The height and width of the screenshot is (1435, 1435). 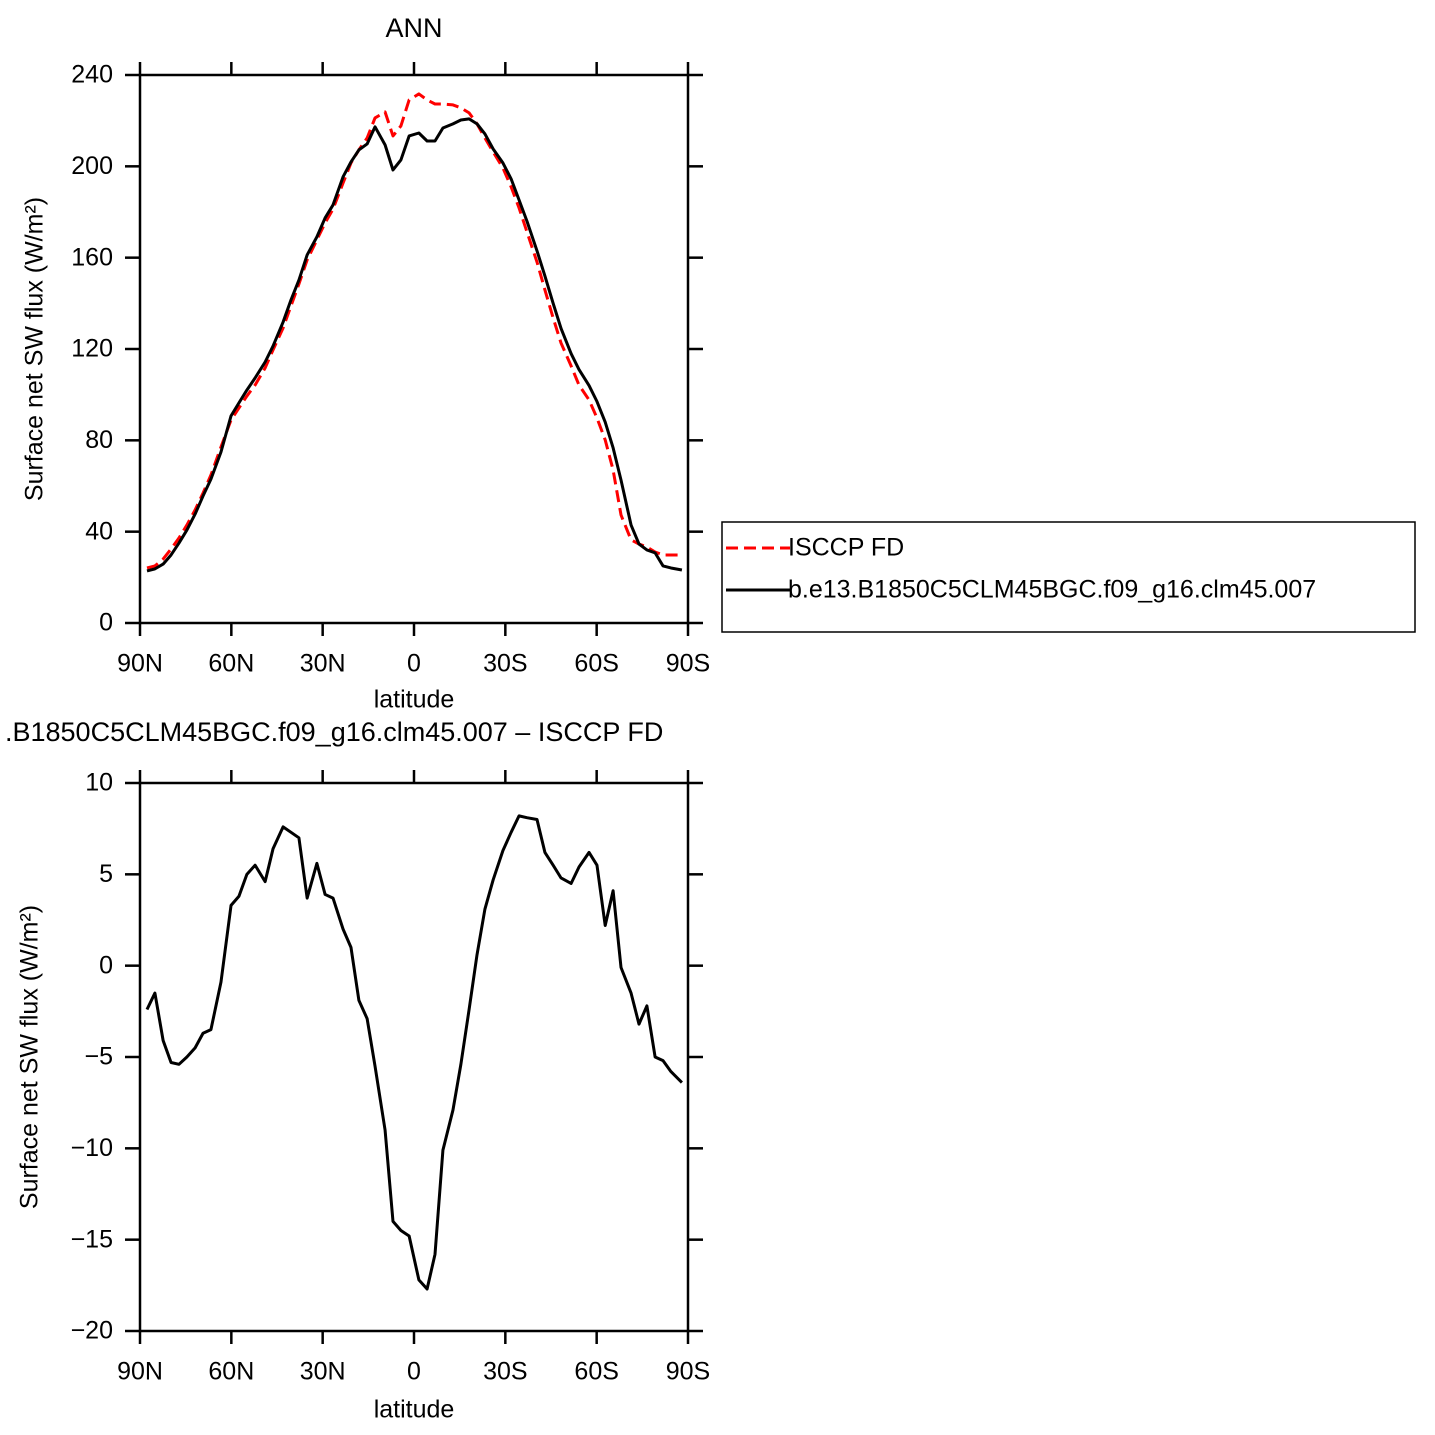 What do you see at coordinates (99, 531) in the screenshot?
I see `y-tick-label: 40` at bounding box center [99, 531].